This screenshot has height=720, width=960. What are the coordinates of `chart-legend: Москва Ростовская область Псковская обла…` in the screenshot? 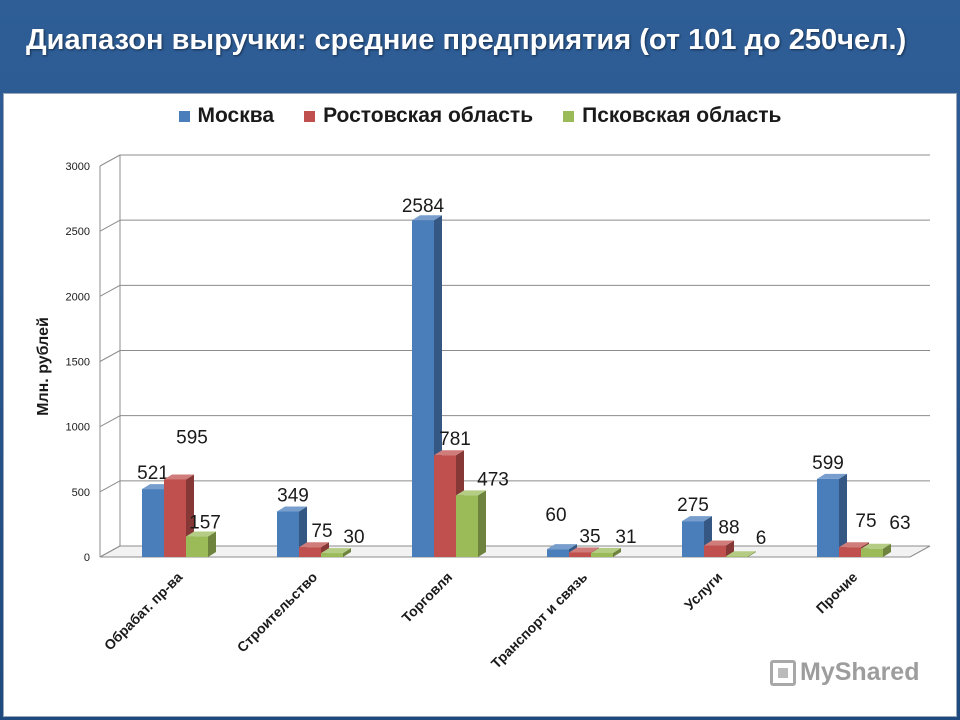 It's located at (480, 116).